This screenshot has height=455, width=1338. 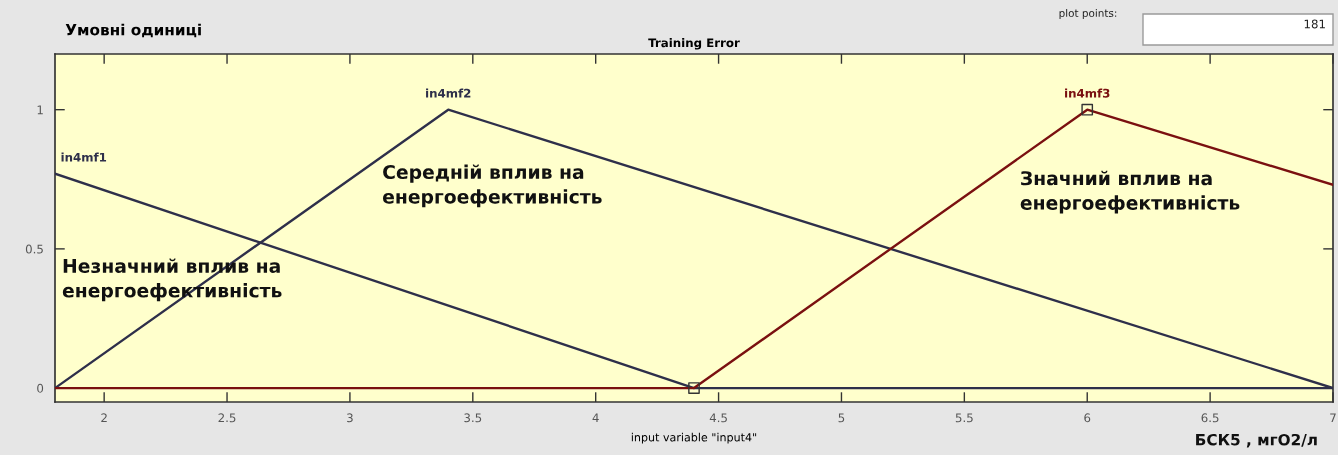 What do you see at coordinates (492, 186) in the screenshot?
I see `annotation: Середній вплив на енергоефективність` at bounding box center [492, 186].